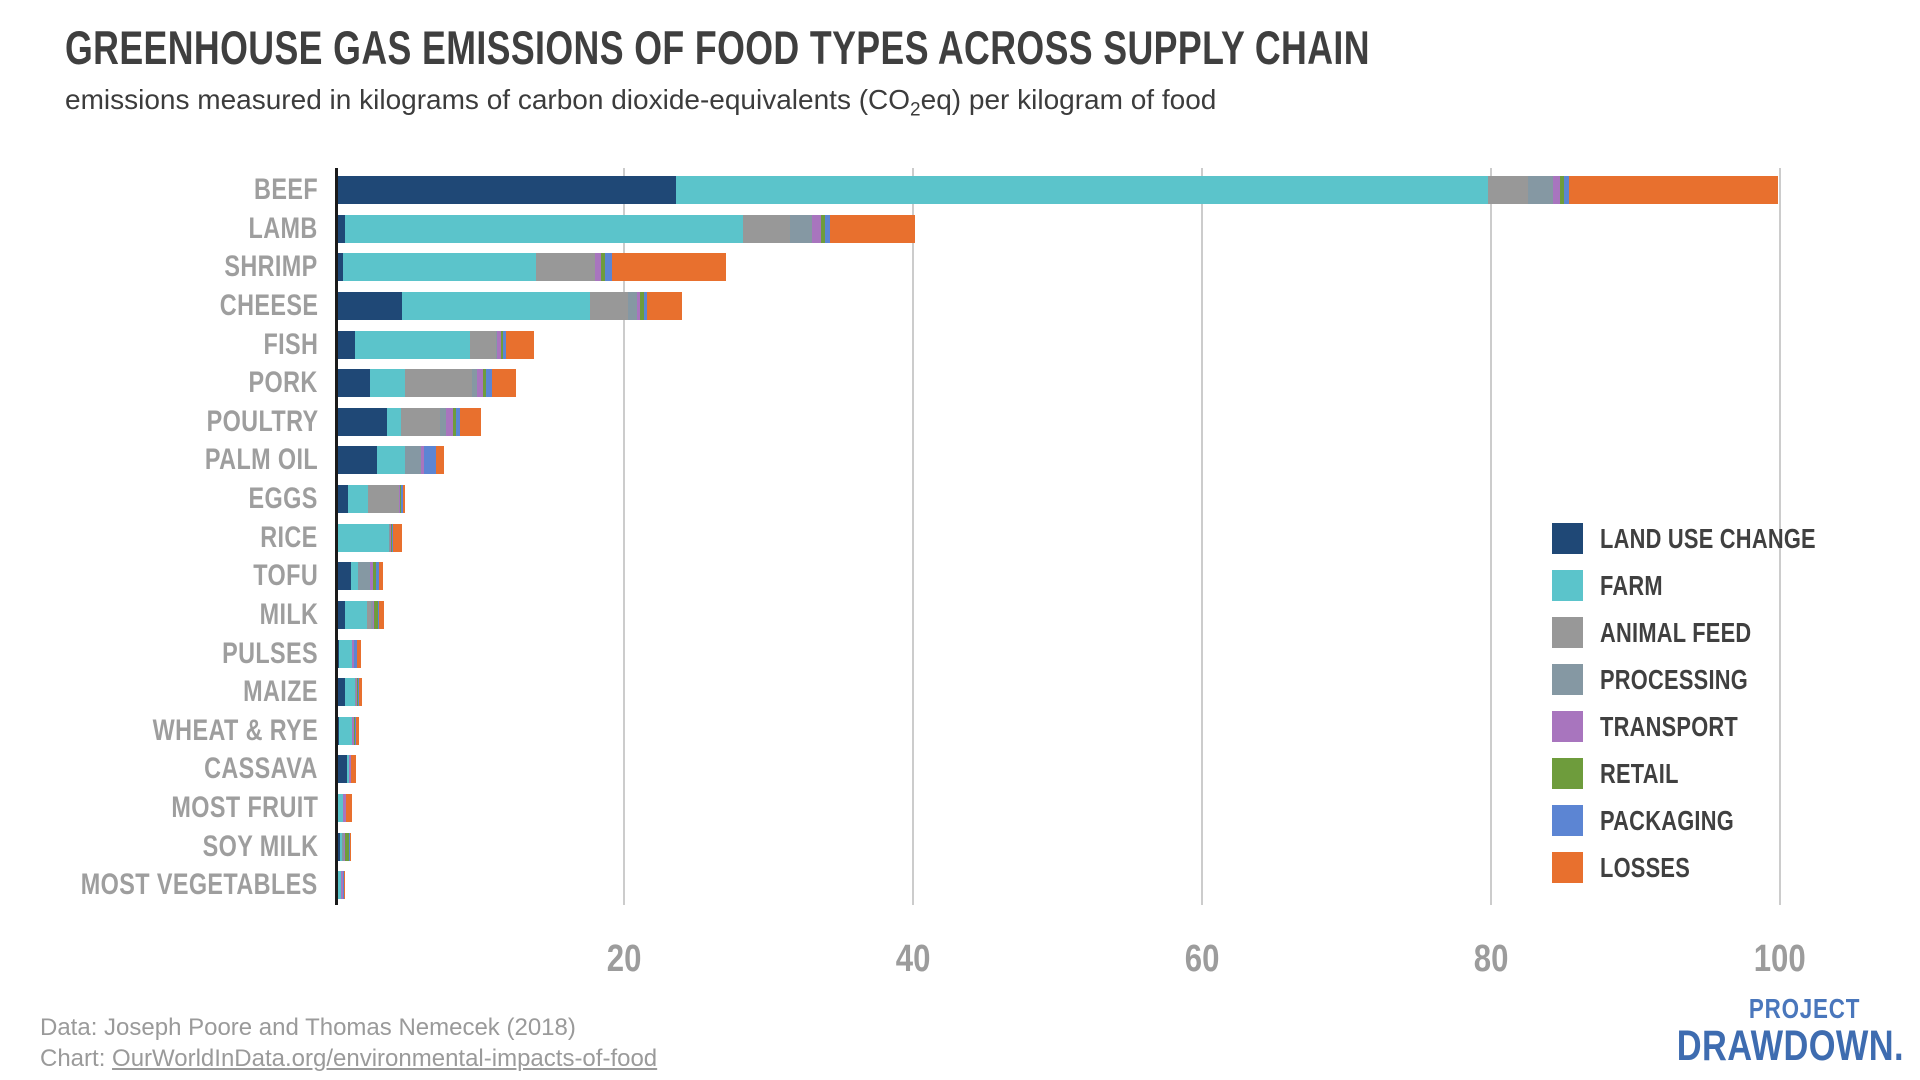  Describe the element at coordinates (1667, 820) in the screenshot. I see `legend-label-text: PACKAGING` at that location.